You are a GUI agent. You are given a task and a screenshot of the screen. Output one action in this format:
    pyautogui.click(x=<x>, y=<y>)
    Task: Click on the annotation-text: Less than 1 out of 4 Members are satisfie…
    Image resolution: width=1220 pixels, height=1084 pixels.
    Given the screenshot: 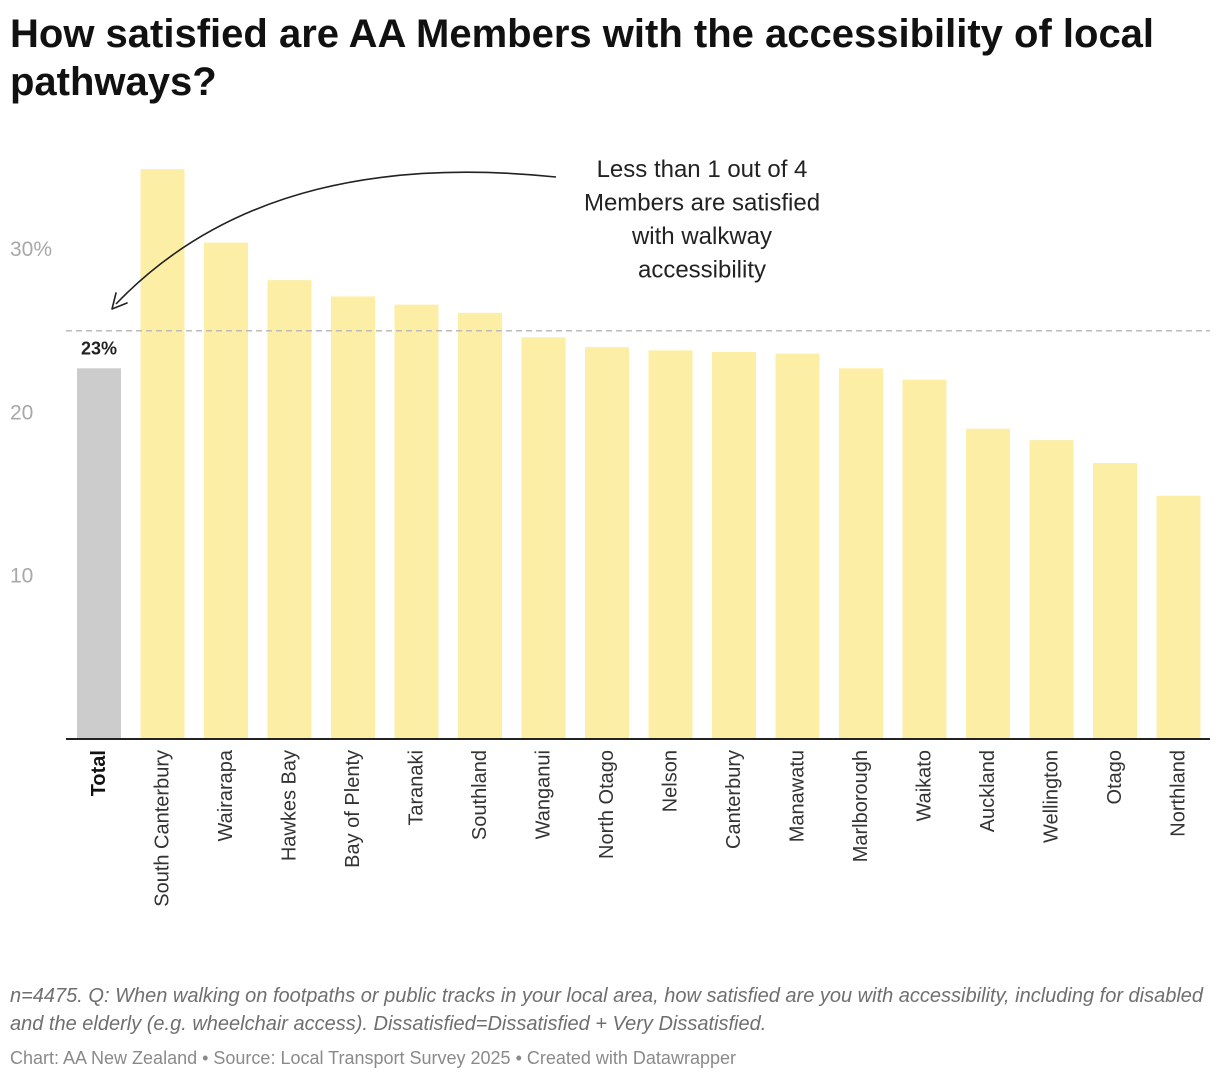 What is the action you would take?
    pyautogui.click(x=702, y=220)
    